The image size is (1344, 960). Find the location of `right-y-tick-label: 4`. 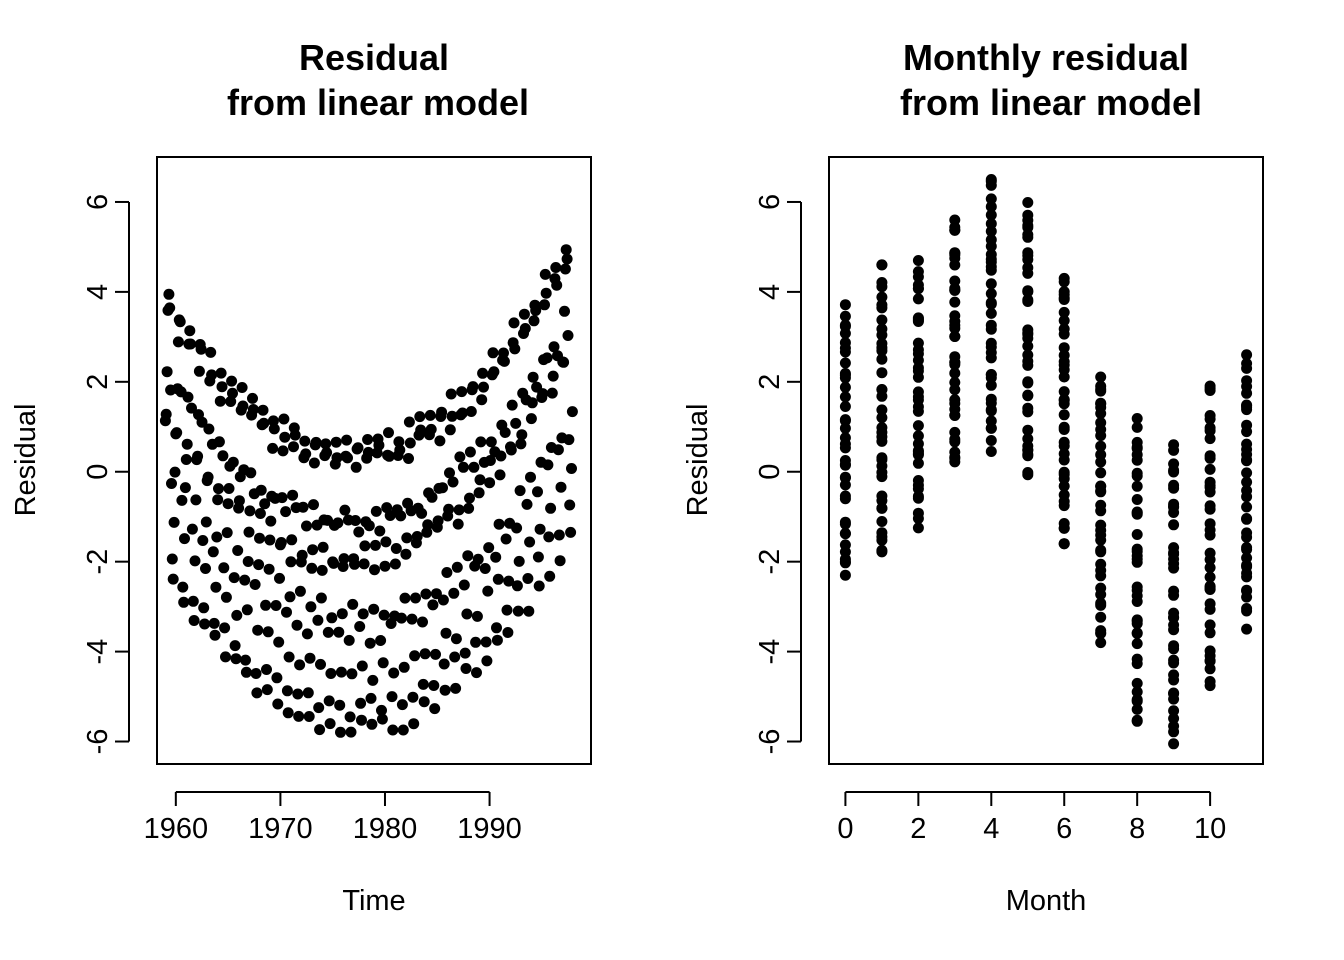

right-y-tick-label: 4 is located at coordinates (770, 292).